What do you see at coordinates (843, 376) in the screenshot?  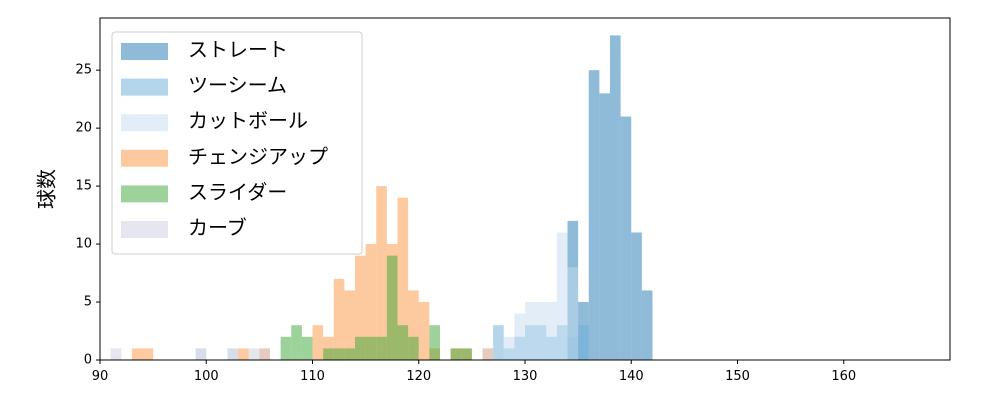 I see `x-tick-label: 160` at bounding box center [843, 376].